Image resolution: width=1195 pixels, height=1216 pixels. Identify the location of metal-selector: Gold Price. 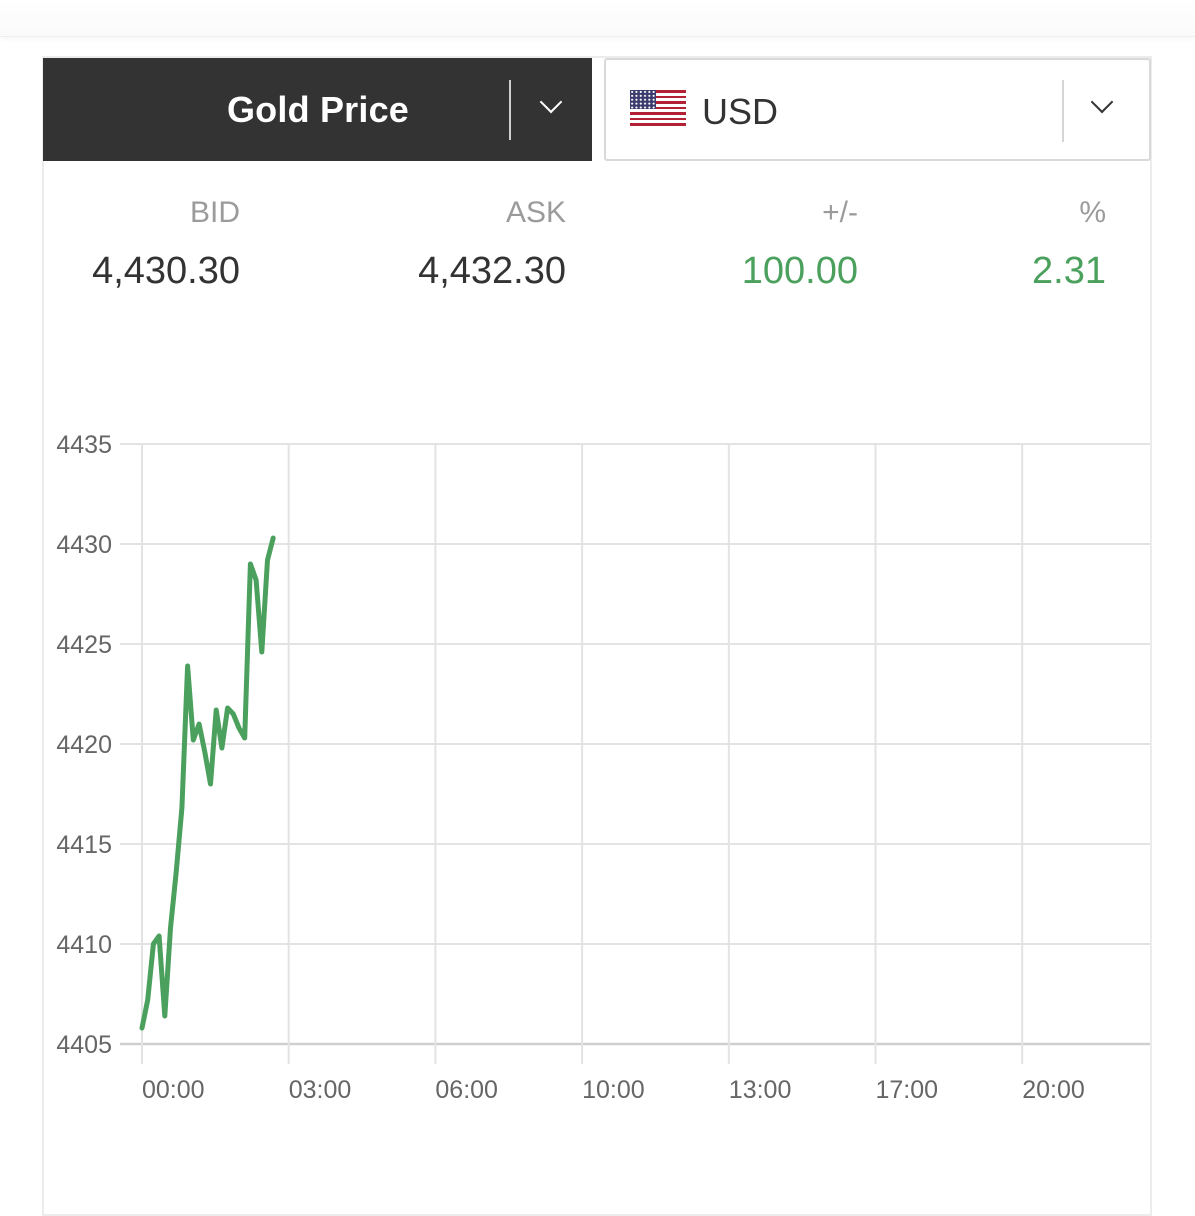
(317, 109).